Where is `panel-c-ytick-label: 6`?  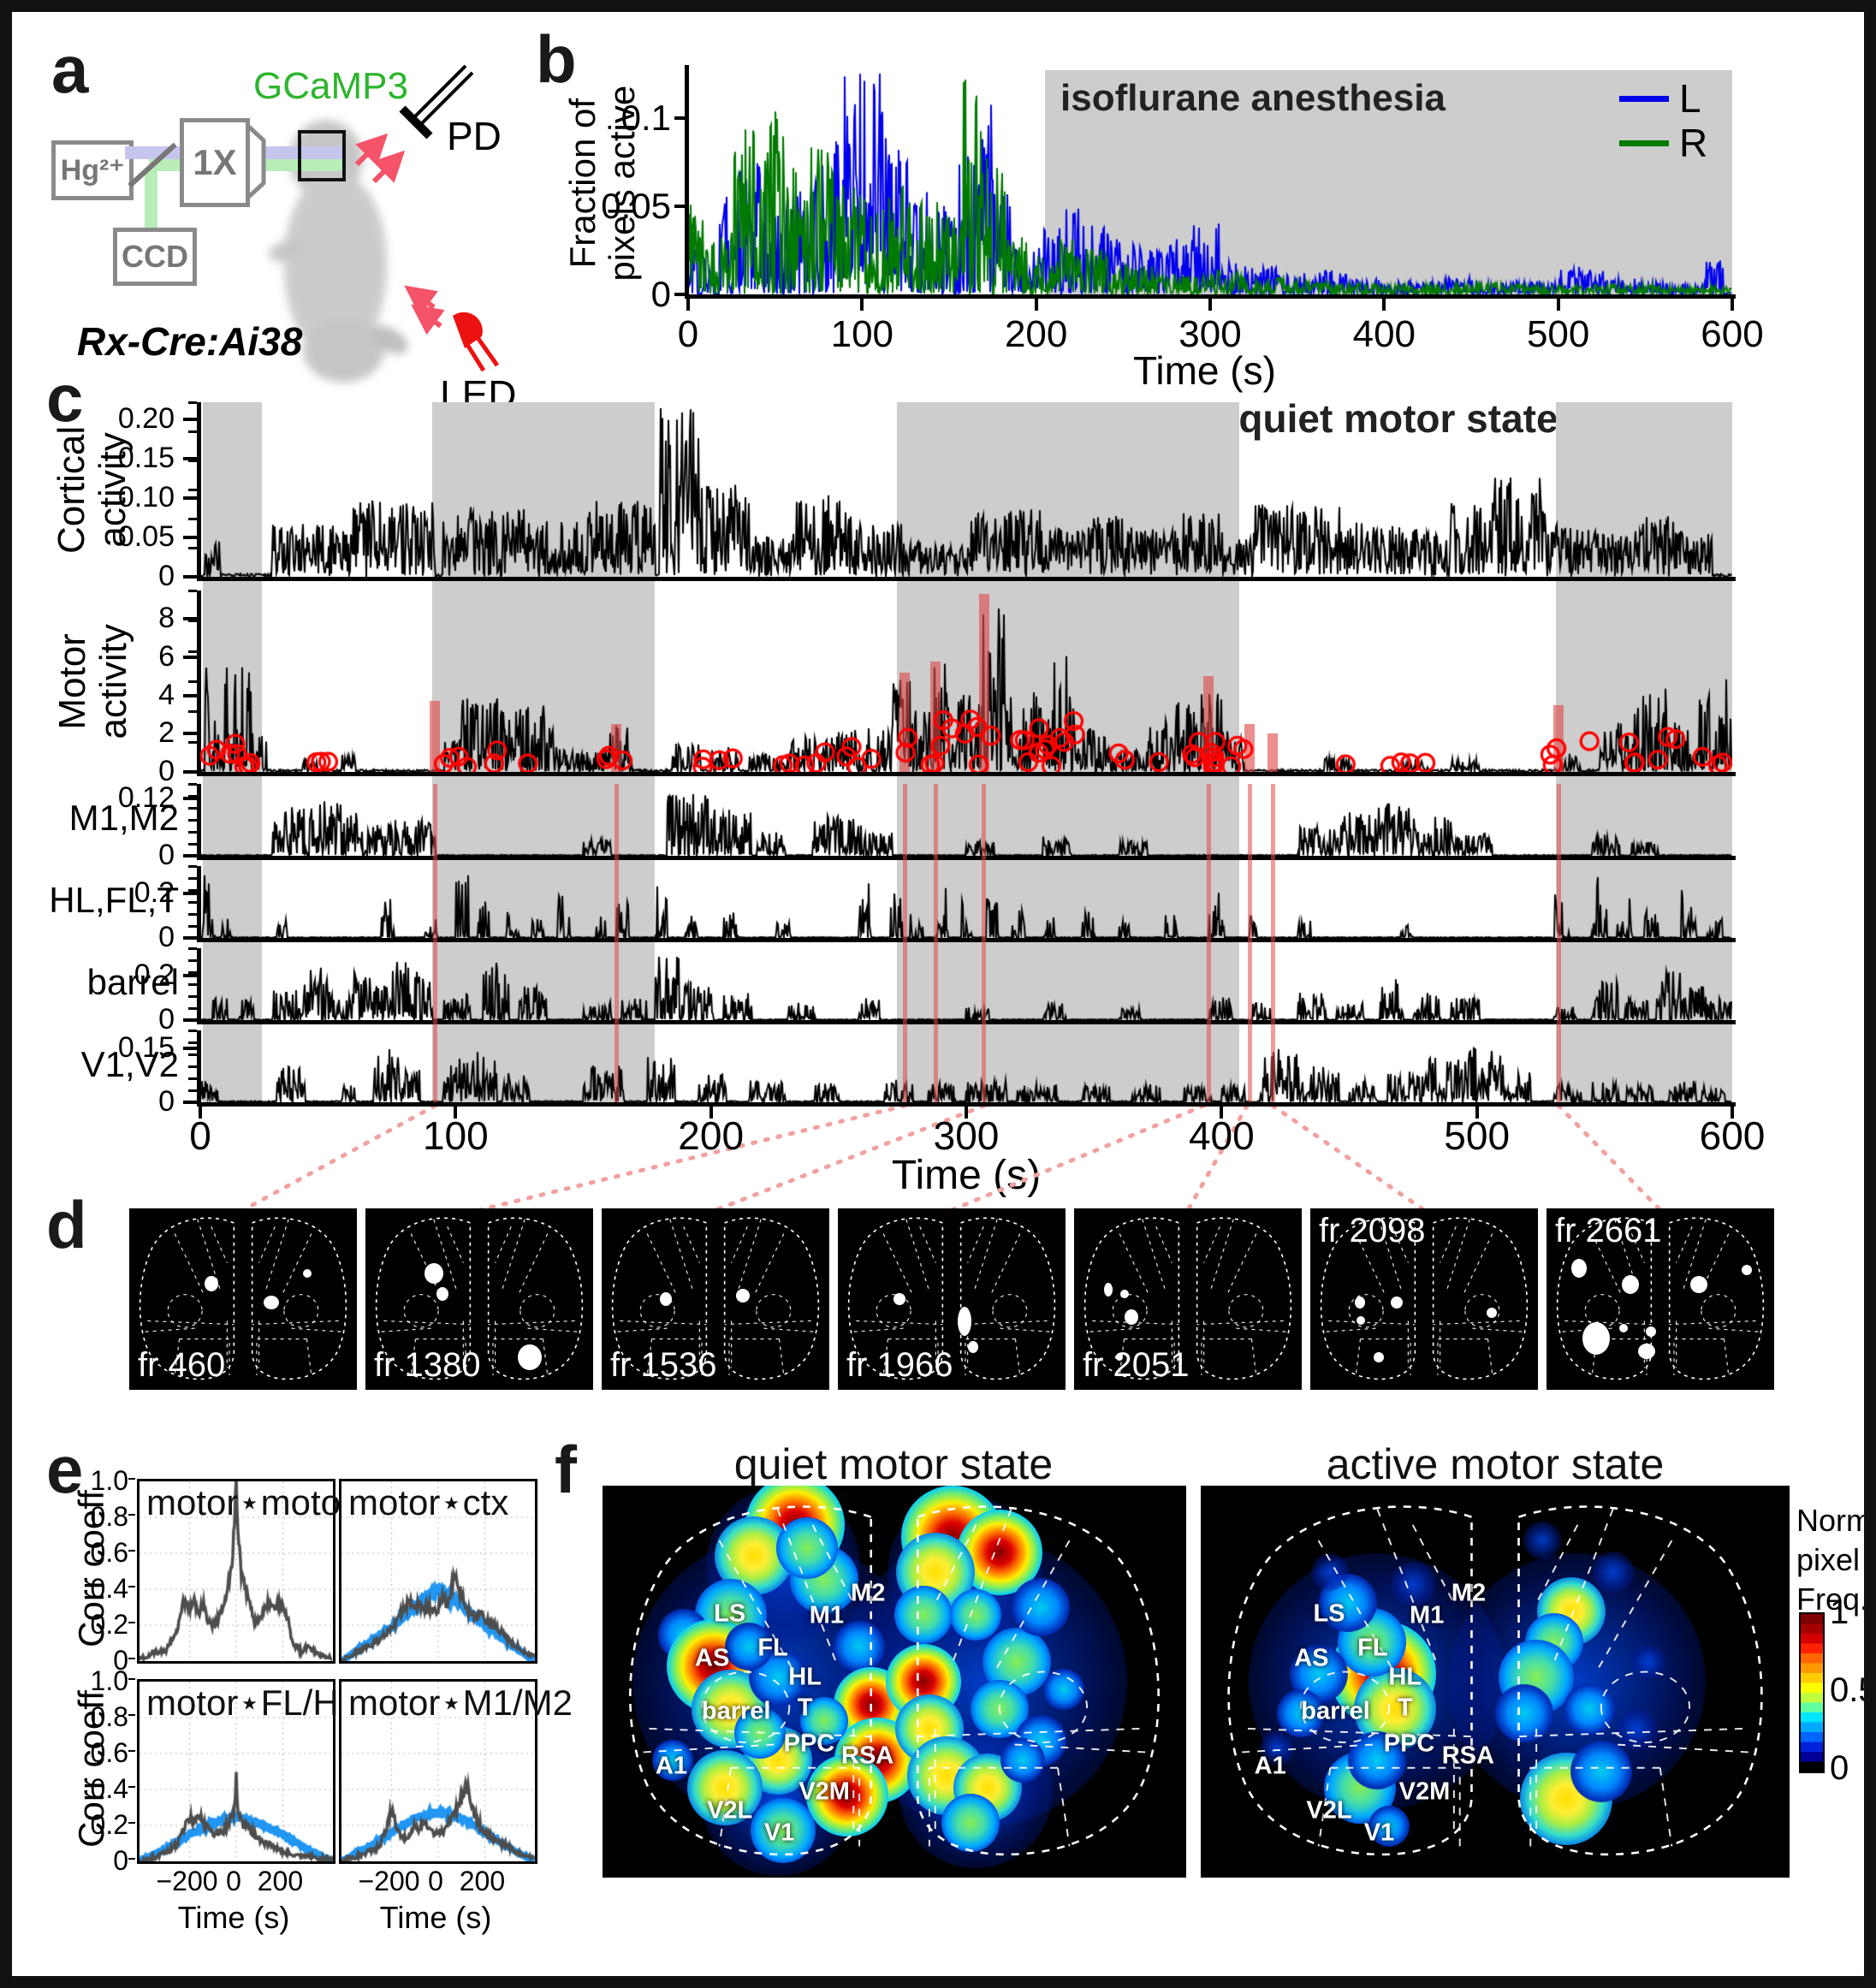
panel-c-ytick-label: 6 is located at coordinates (166, 657).